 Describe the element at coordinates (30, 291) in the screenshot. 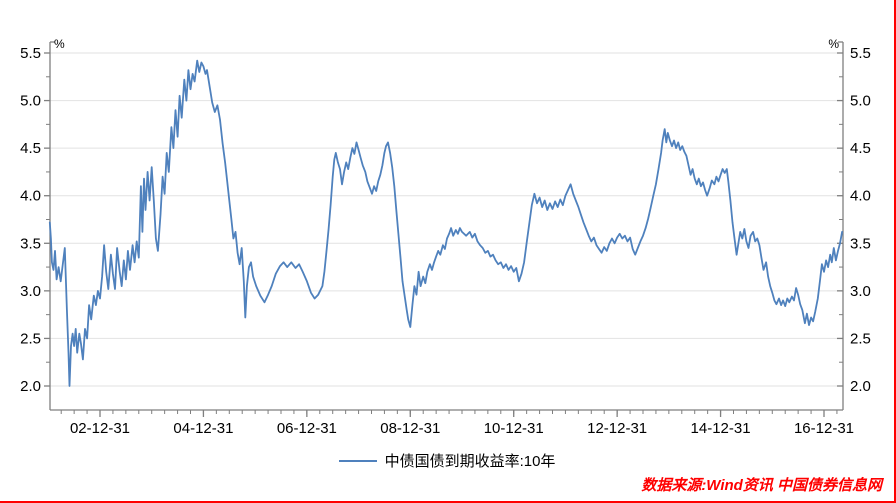

I see `y-axis-tick-label-left: 3.0` at that location.